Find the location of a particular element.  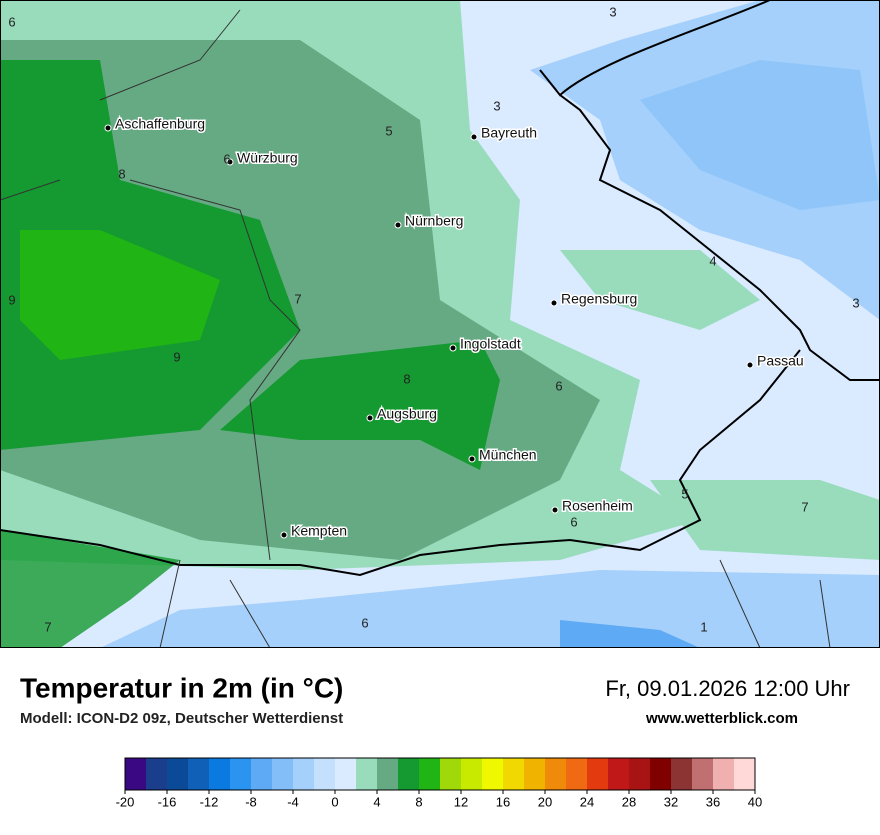

colorbar-tick-label: -16 is located at coordinates (167, 801).